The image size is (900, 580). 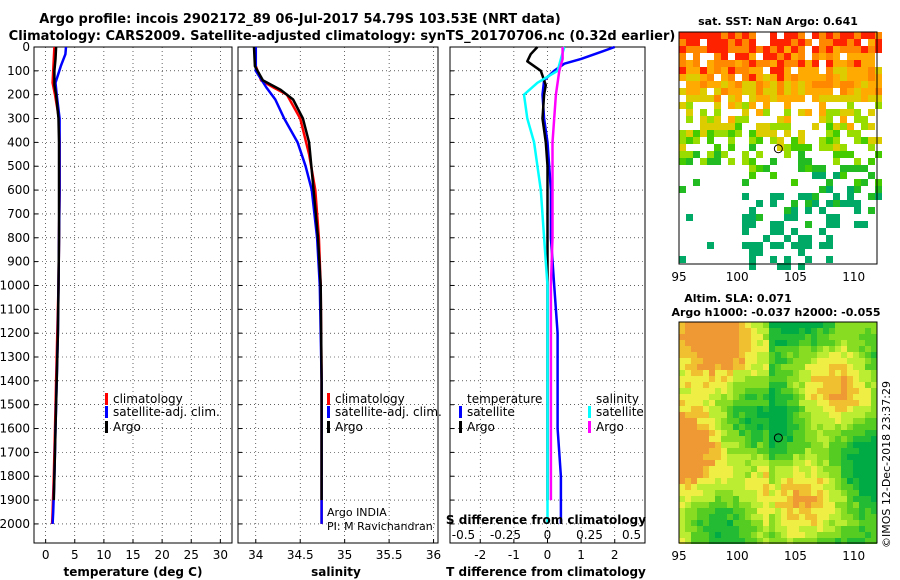 What do you see at coordinates (388, 412) in the screenshot?
I see `legend-label-satellite-adj: satellite-adj. clim.` at bounding box center [388, 412].